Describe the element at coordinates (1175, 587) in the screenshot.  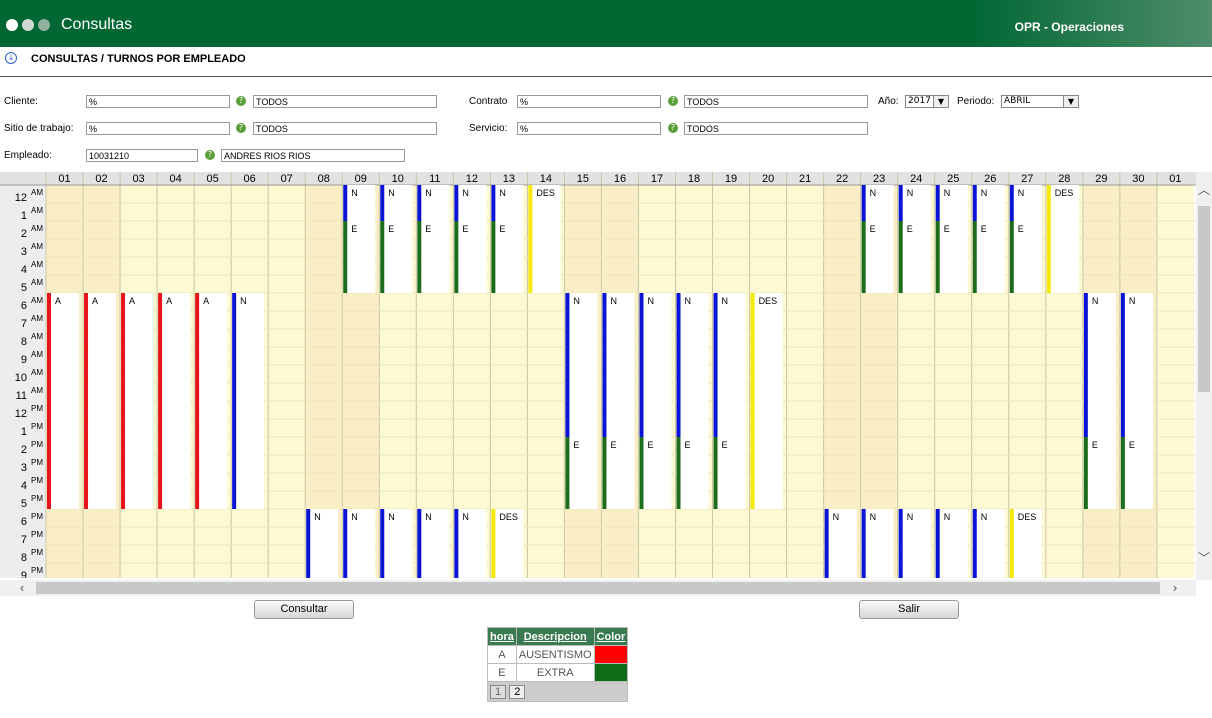
I see `scroll-right: ›` at that location.